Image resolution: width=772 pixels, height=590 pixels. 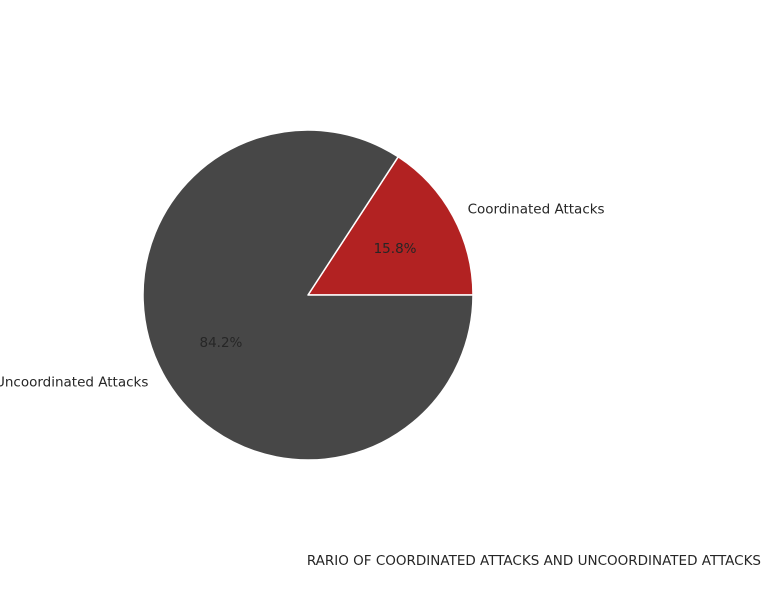 What do you see at coordinates (74, 382) in the screenshot?
I see `pie-slice-category-label: Uncoordinated Attacks` at bounding box center [74, 382].